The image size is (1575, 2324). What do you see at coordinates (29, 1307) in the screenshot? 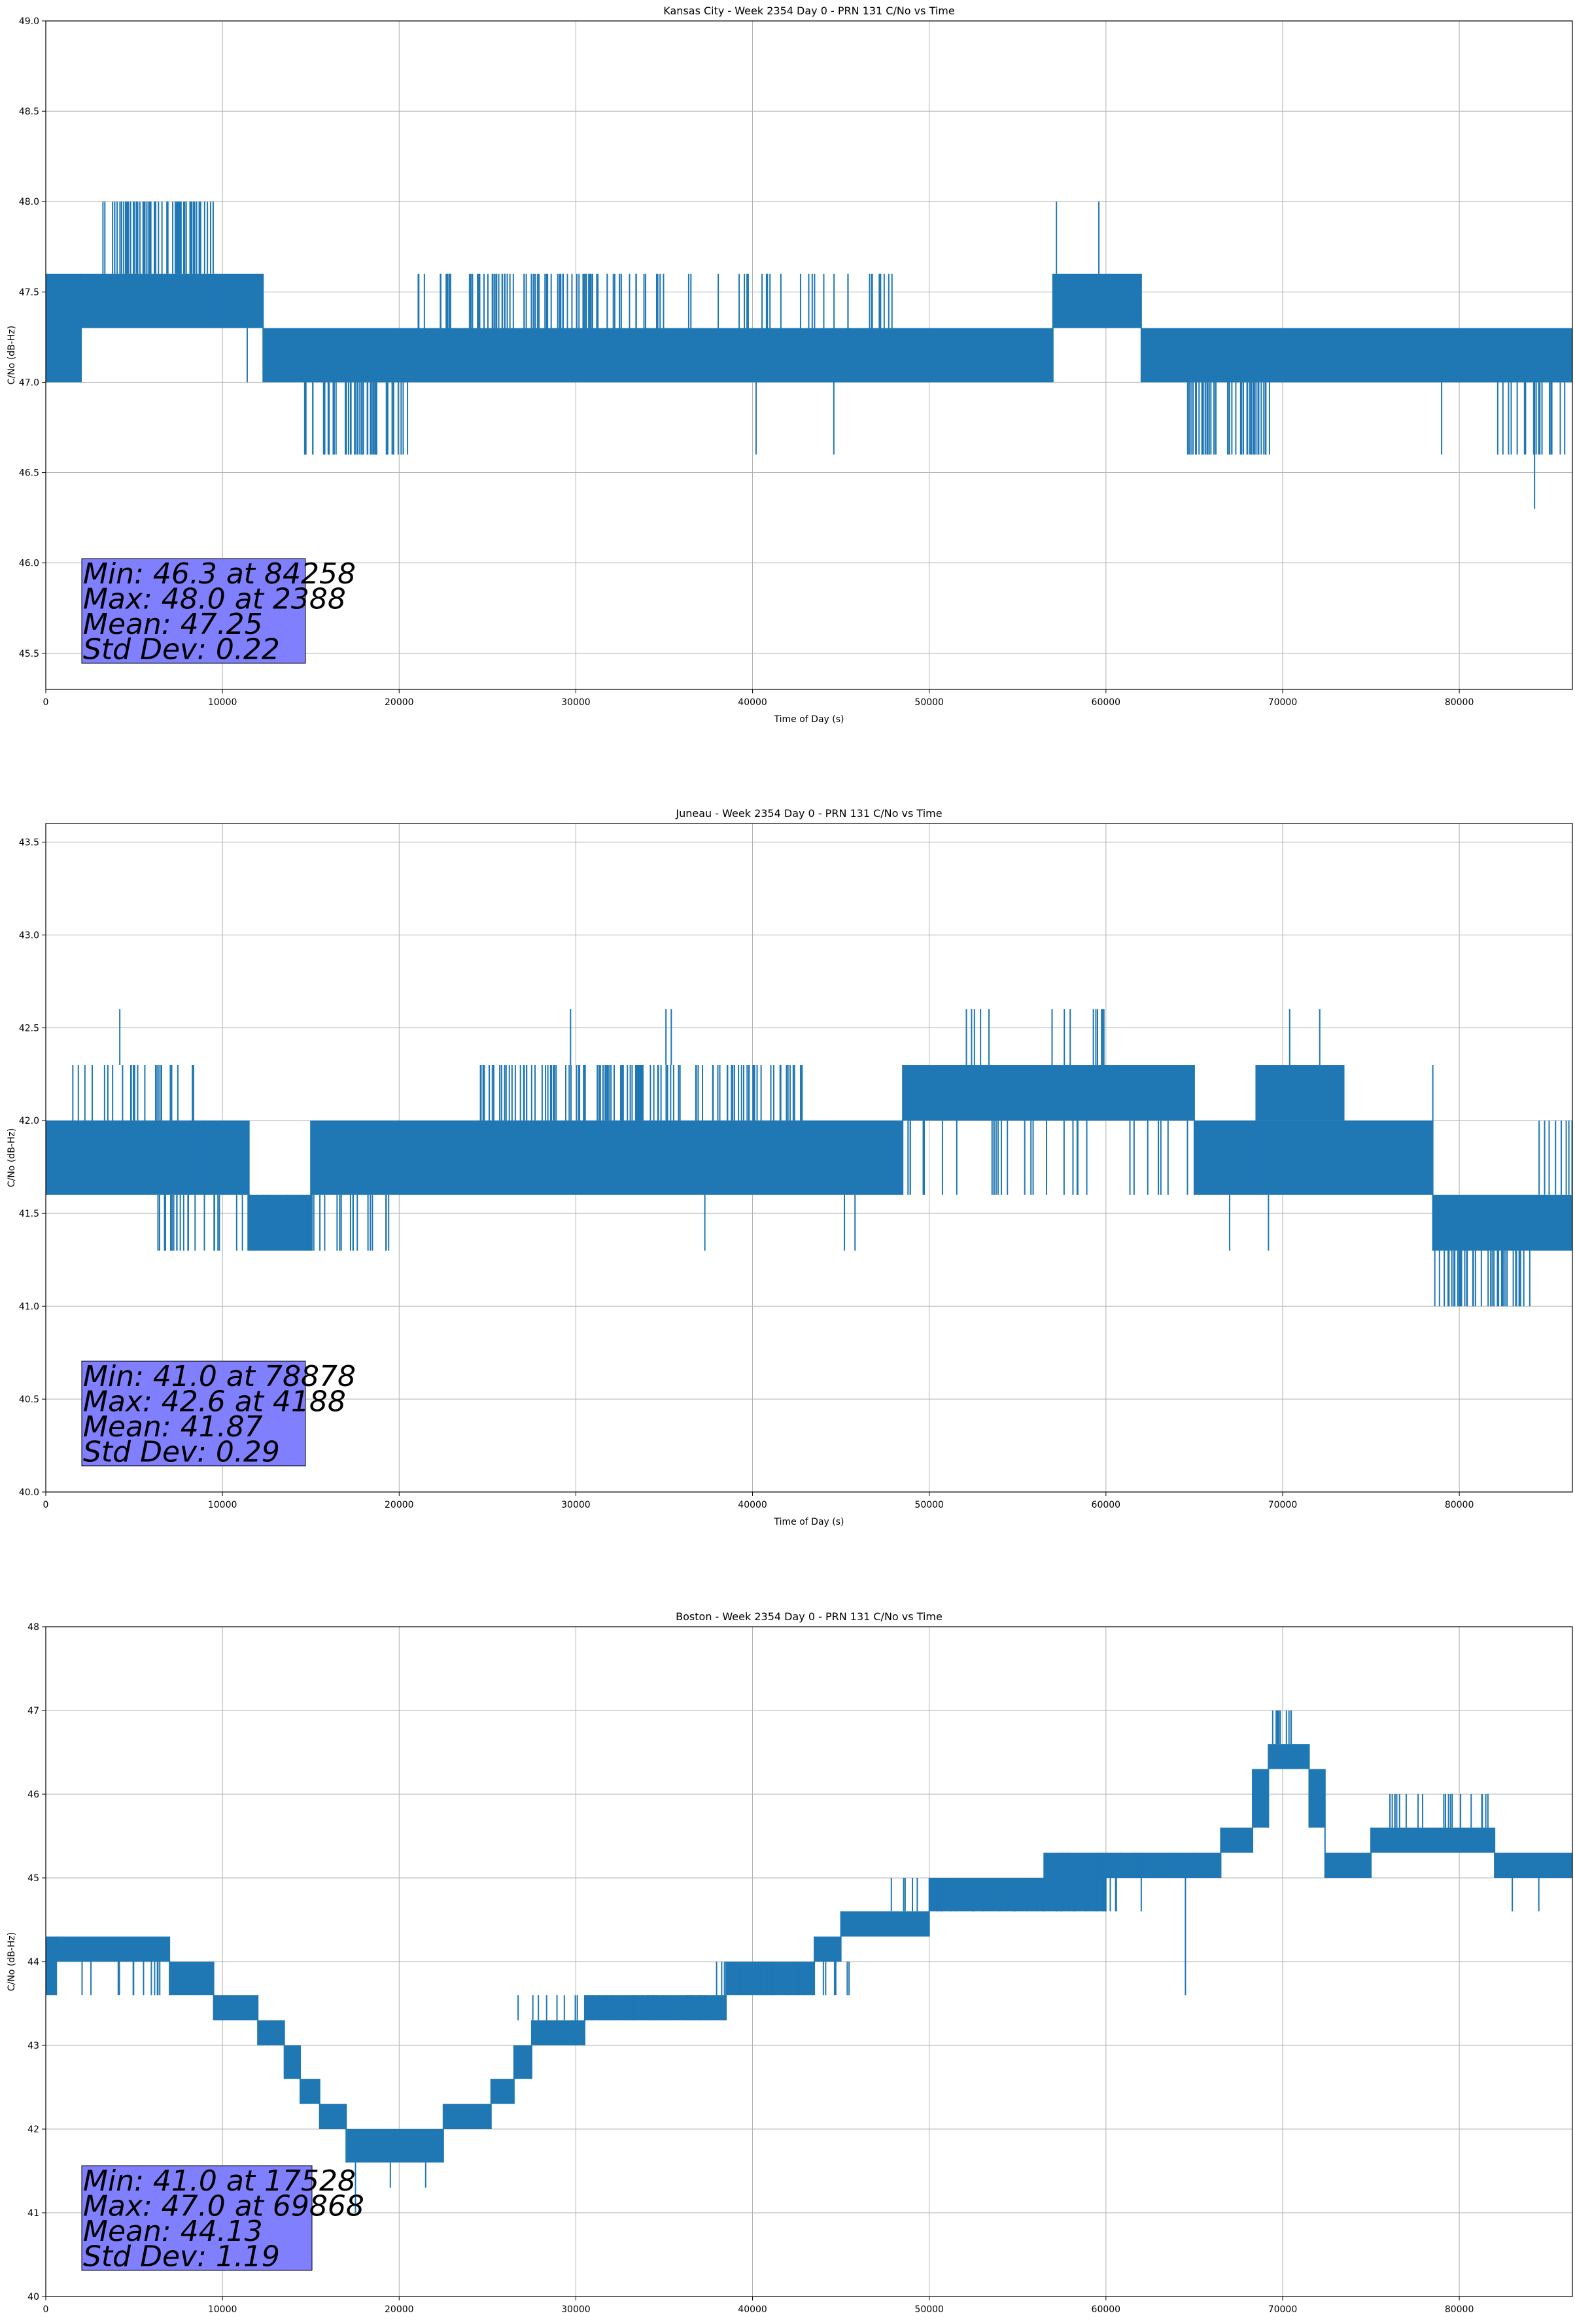
I see `y-tick-label: 41.0` at bounding box center [29, 1307].